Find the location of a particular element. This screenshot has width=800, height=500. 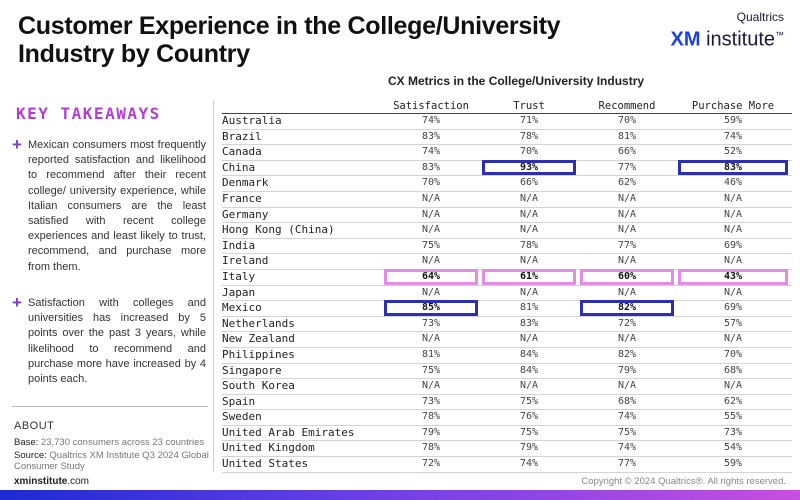

table-row: Denmark 70% 66% 62% 46% is located at coordinates (507, 184).